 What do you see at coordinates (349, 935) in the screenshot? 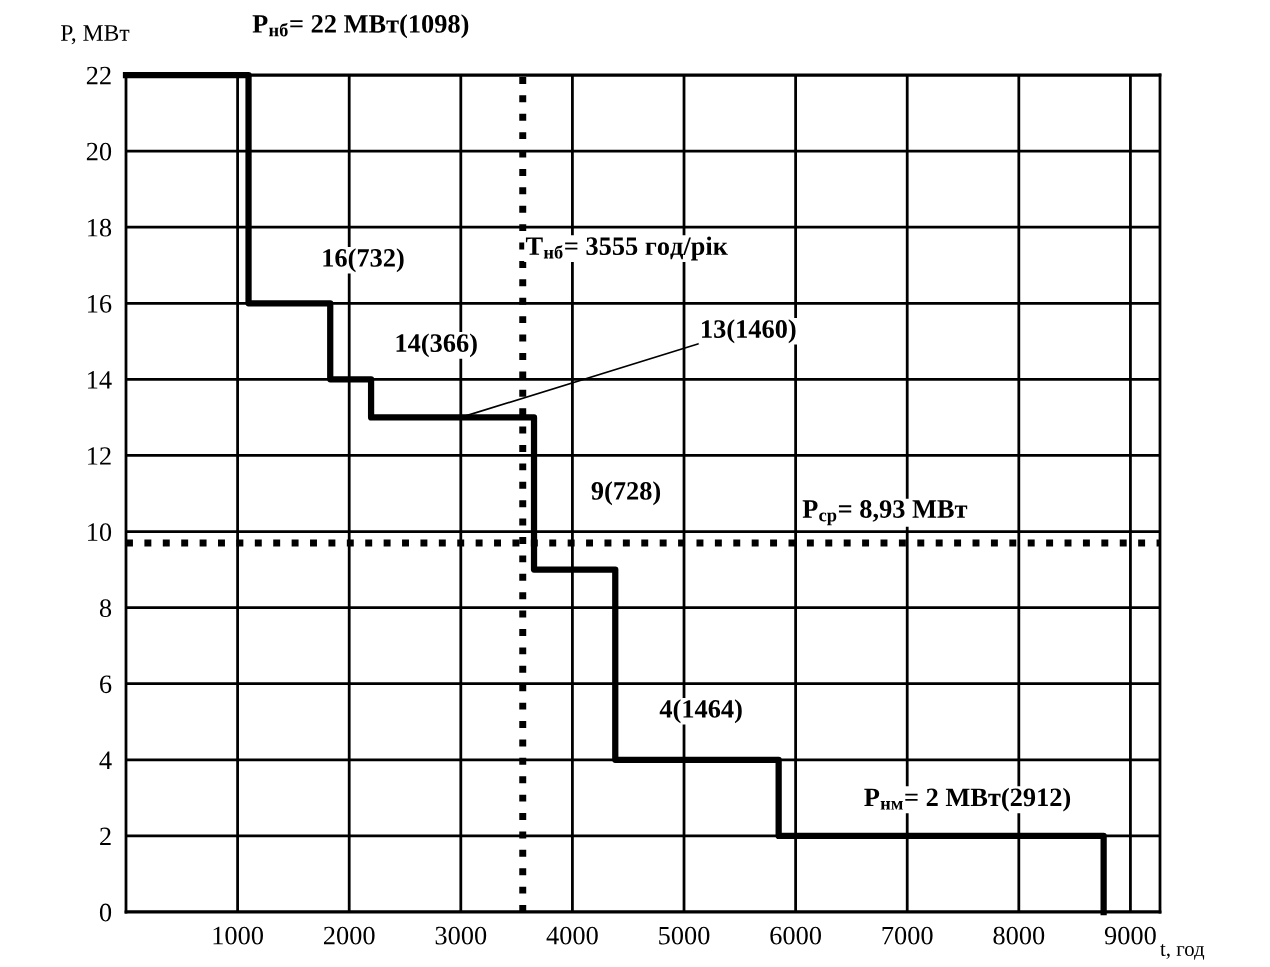
I see `x-tick-label: 2000` at bounding box center [349, 935].